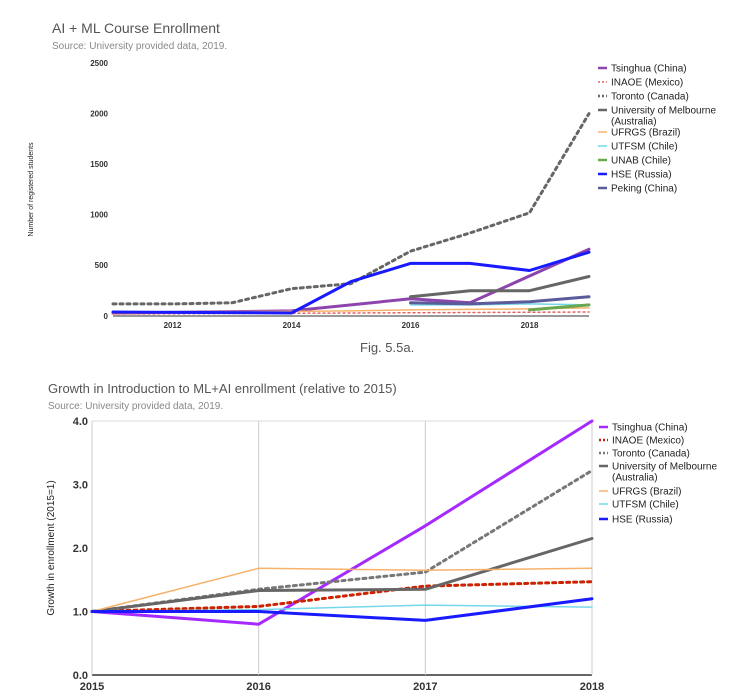 Image resolution: width=750 pixels, height=698 pixels. What do you see at coordinates (80, 422) in the screenshot?
I see `y-tick-label: 4.0` at bounding box center [80, 422].